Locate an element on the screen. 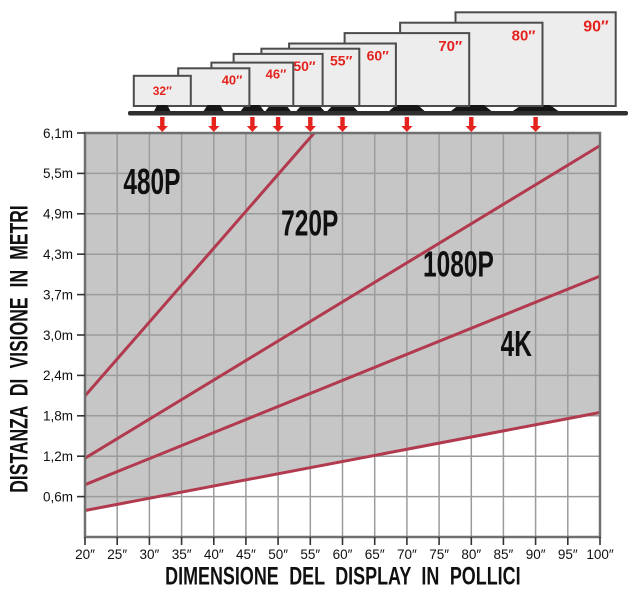 The image size is (629, 600). tv-size-label-46: 46″ is located at coordinates (276, 74).